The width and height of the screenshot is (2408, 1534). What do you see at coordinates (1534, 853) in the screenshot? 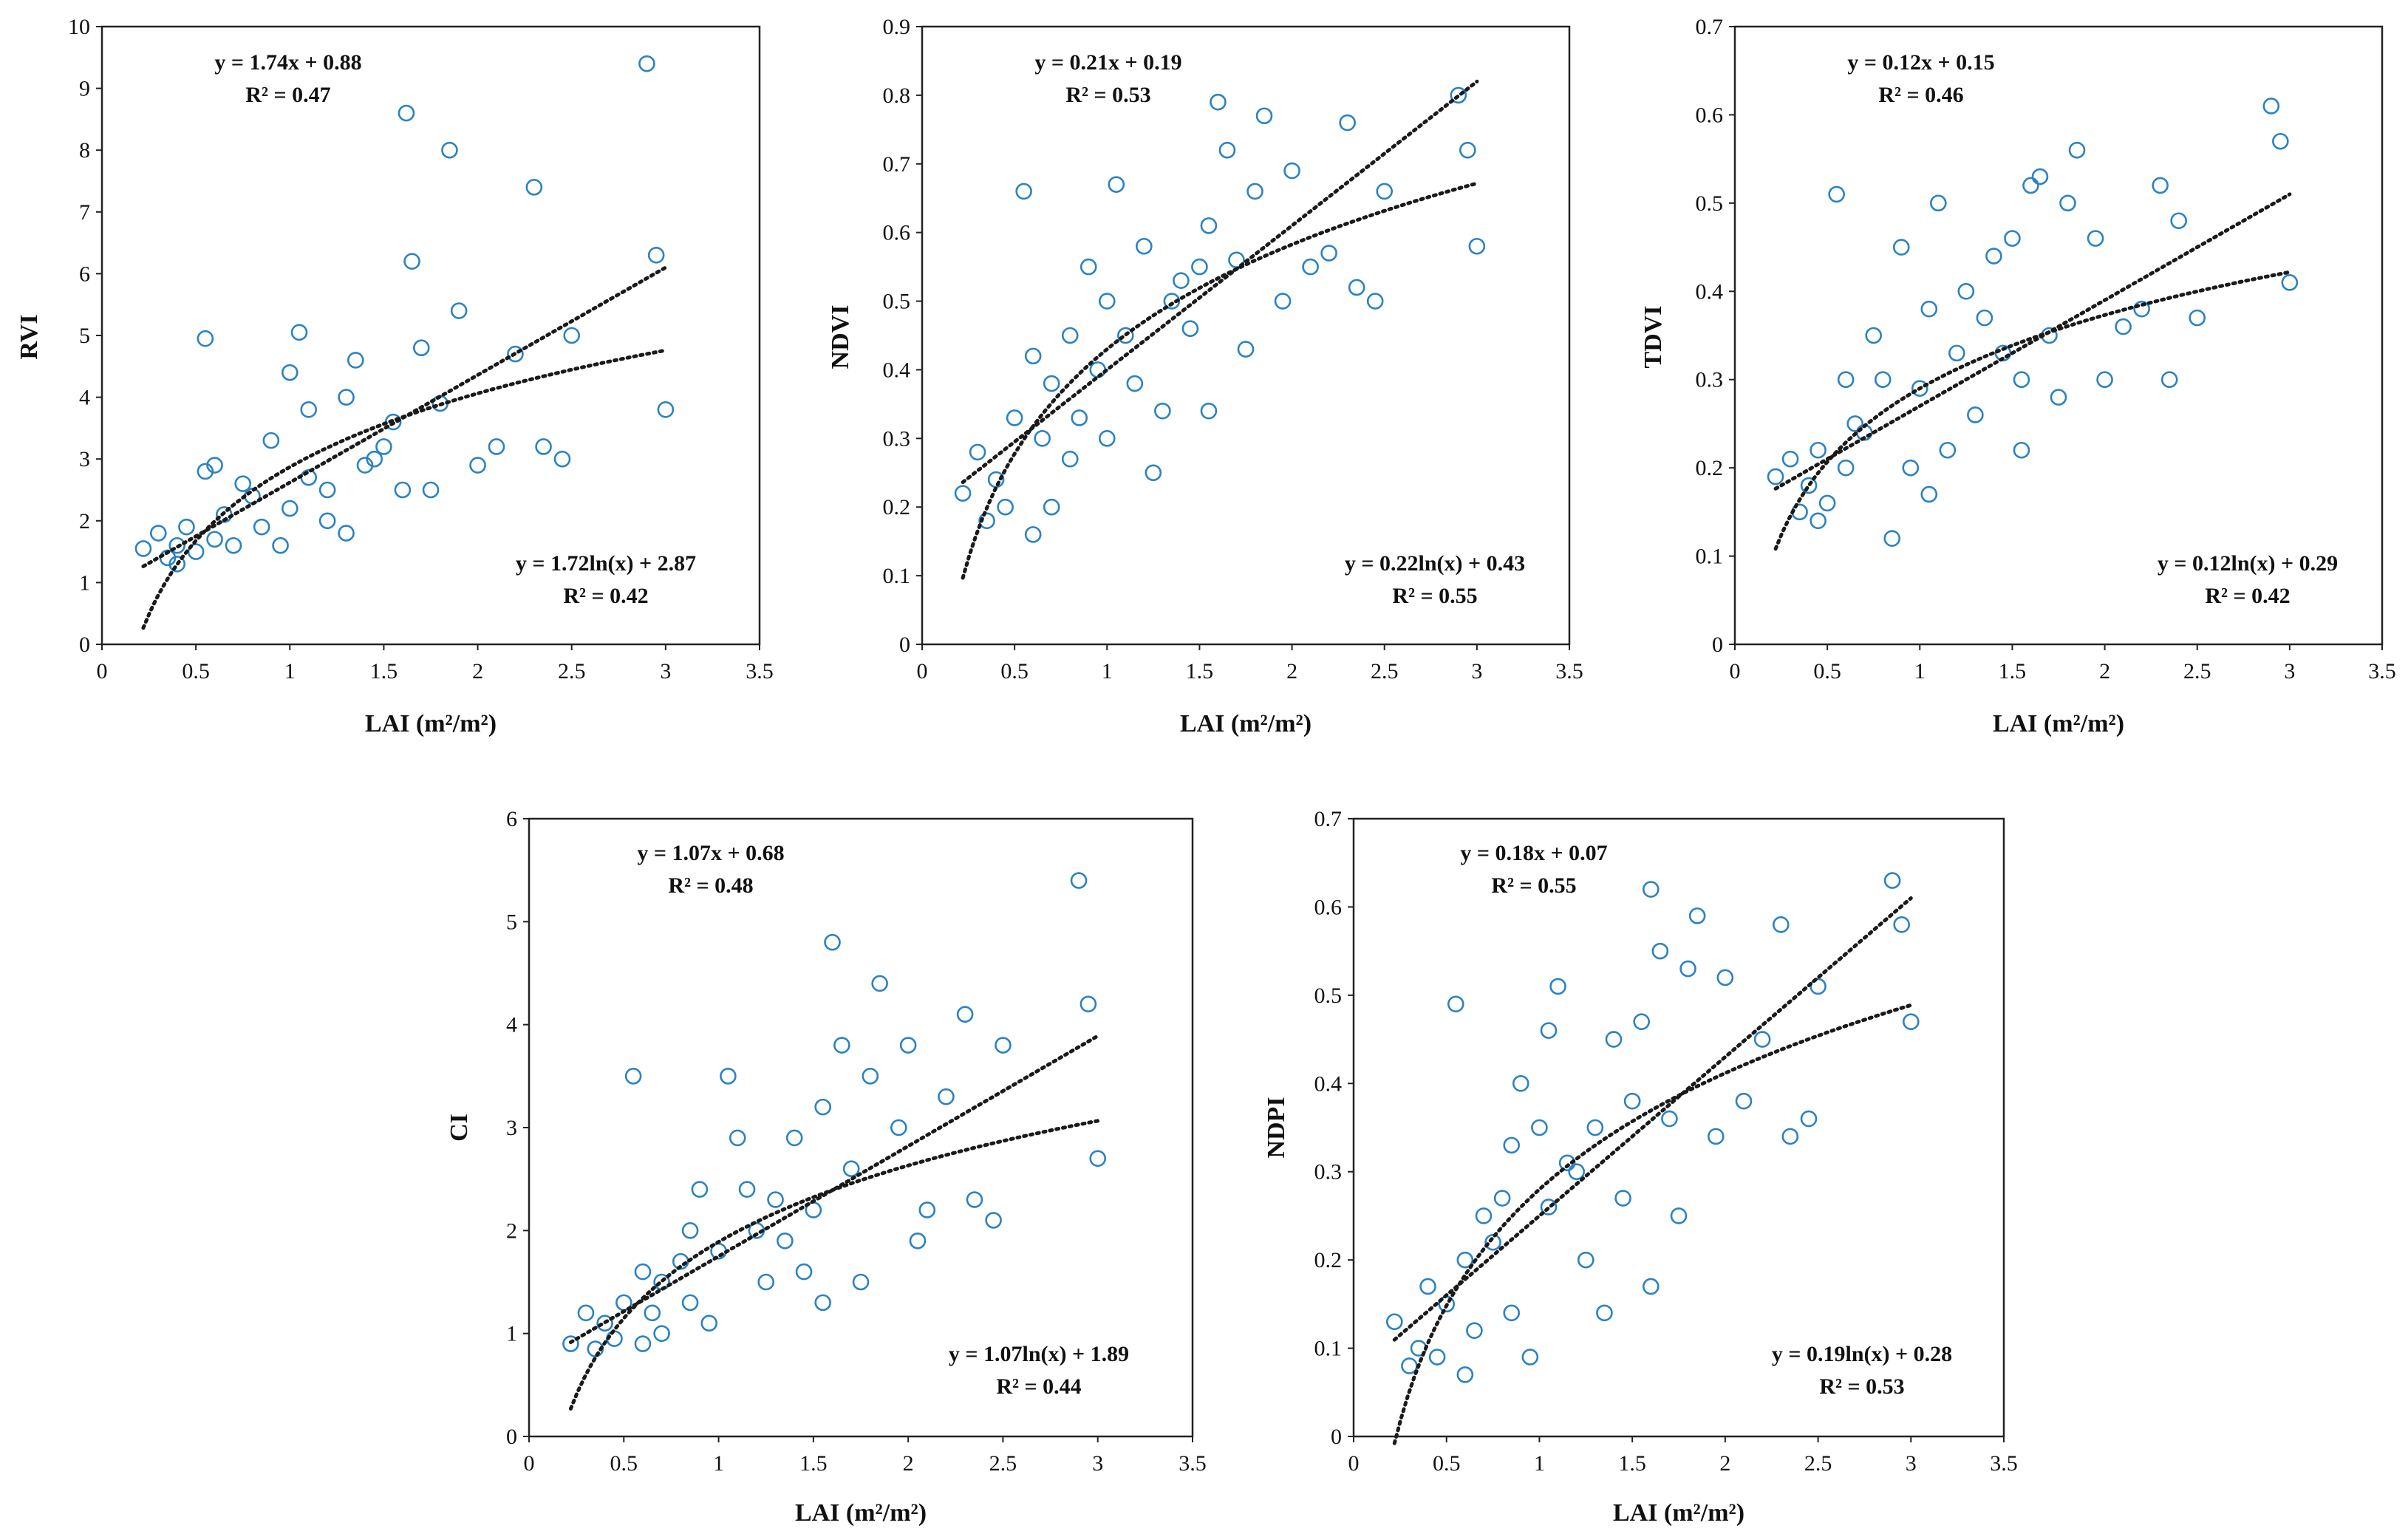
I see `linear-equation: y = 0.18x + 0.07` at bounding box center [1534, 853].